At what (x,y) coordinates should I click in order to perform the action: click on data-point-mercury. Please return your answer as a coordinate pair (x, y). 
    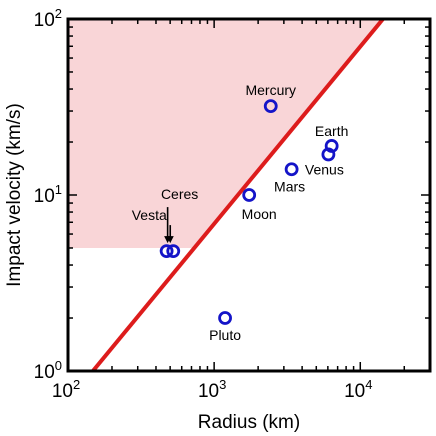
    Looking at the image, I should click on (270, 106).